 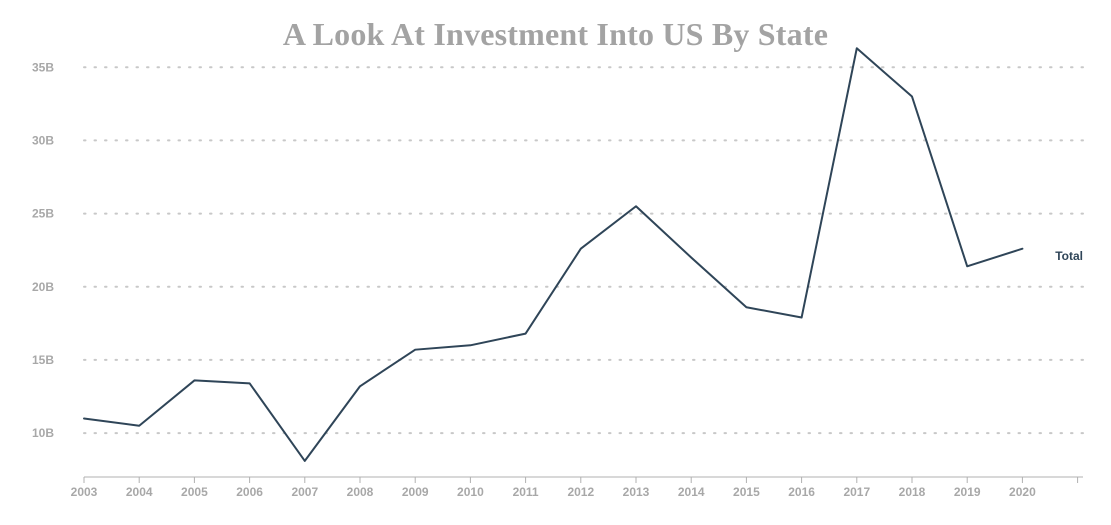 What do you see at coordinates (580, 492) in the screenshot?
I see `x-tick-label: 2012` at bounding box center [580, 492].